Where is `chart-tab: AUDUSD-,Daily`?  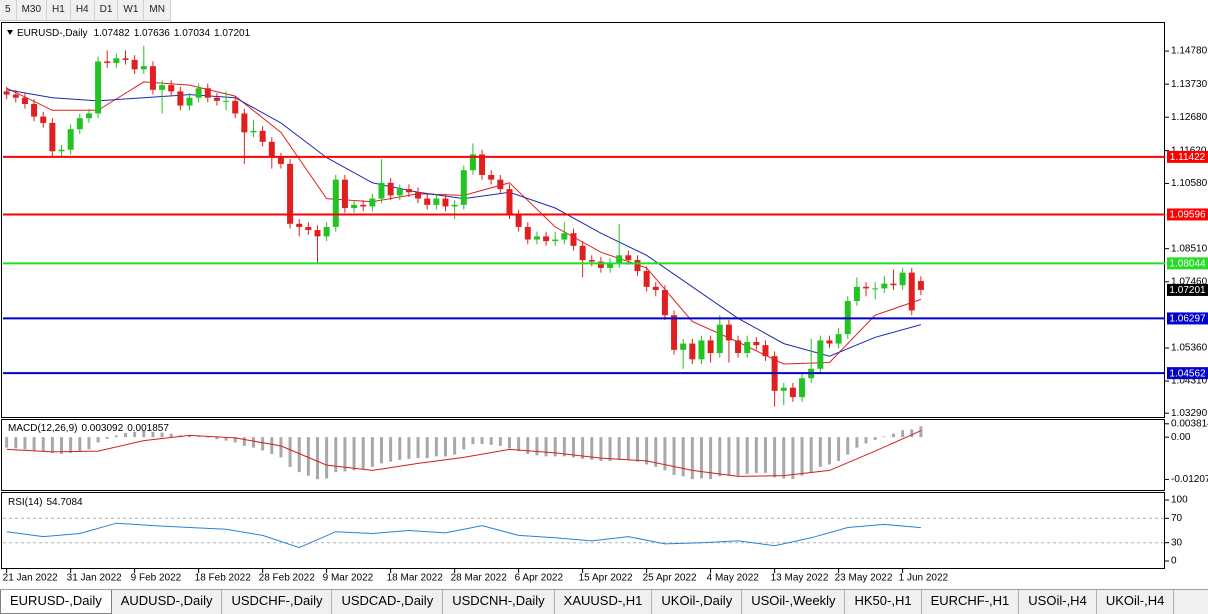 chart-tab: AUDUSD-,Daily is located at coordinates (167, 602).